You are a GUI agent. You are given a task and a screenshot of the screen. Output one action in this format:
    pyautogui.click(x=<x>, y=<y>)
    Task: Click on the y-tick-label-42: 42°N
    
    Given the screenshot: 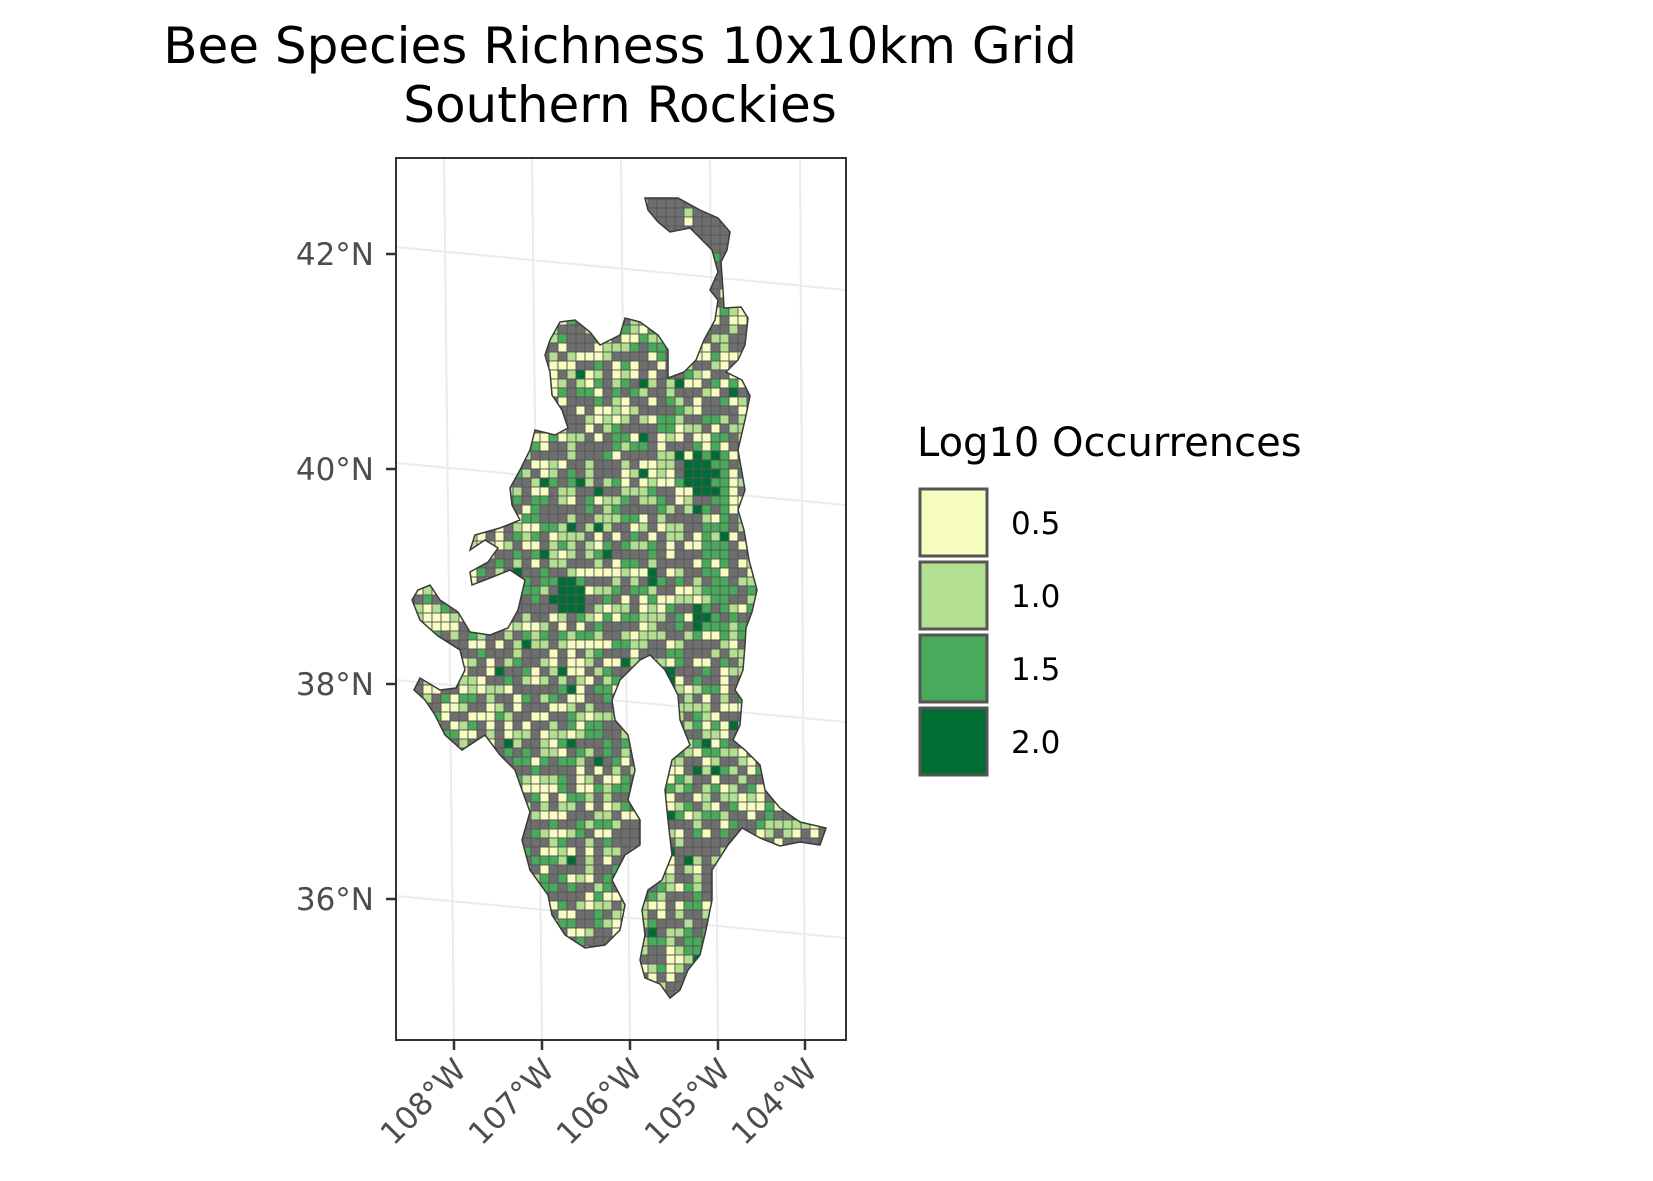 What is the action you would take?
    pyautogui.click(x=335, y=255)
    